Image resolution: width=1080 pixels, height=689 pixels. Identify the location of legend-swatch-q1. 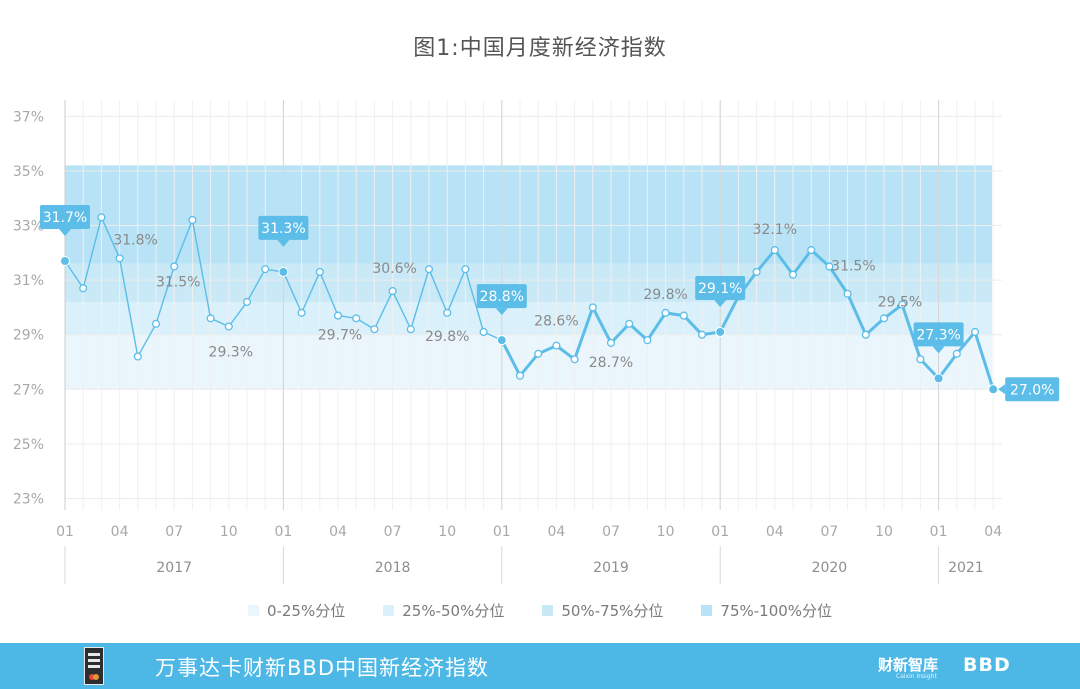
(253, 610).